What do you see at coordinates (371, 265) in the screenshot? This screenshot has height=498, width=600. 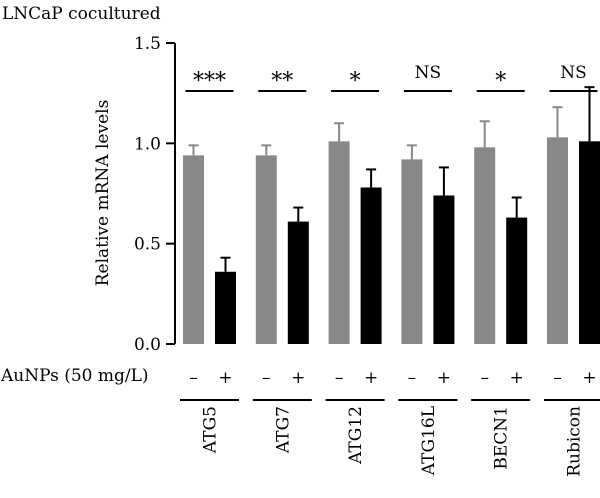 I see `bar-atg12-aunps` at bounding box center [371, 265].